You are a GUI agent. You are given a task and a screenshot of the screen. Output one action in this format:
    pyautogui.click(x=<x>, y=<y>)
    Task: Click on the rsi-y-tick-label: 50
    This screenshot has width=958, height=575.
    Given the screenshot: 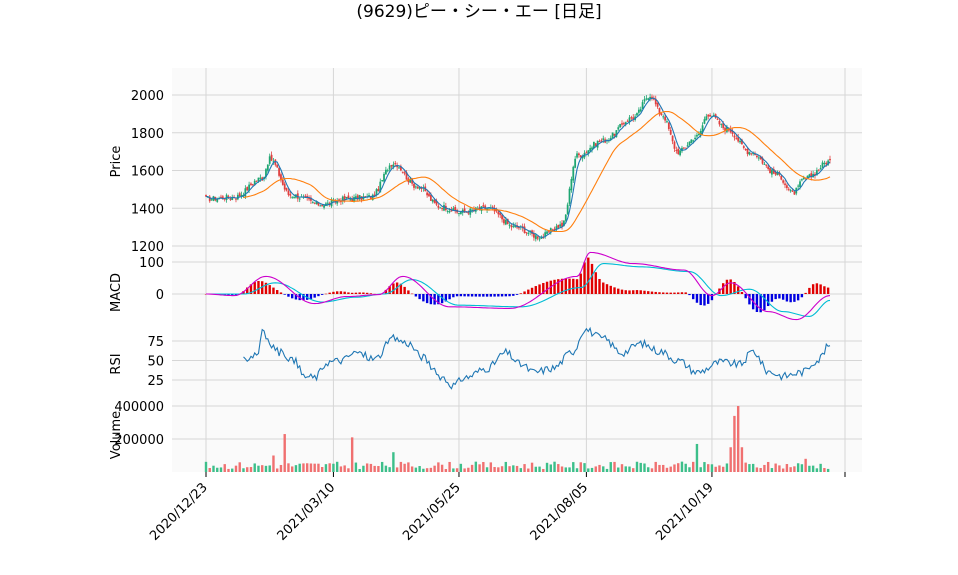 What is the action you would take?
    pyautogui.click(x=155, y=362)
    